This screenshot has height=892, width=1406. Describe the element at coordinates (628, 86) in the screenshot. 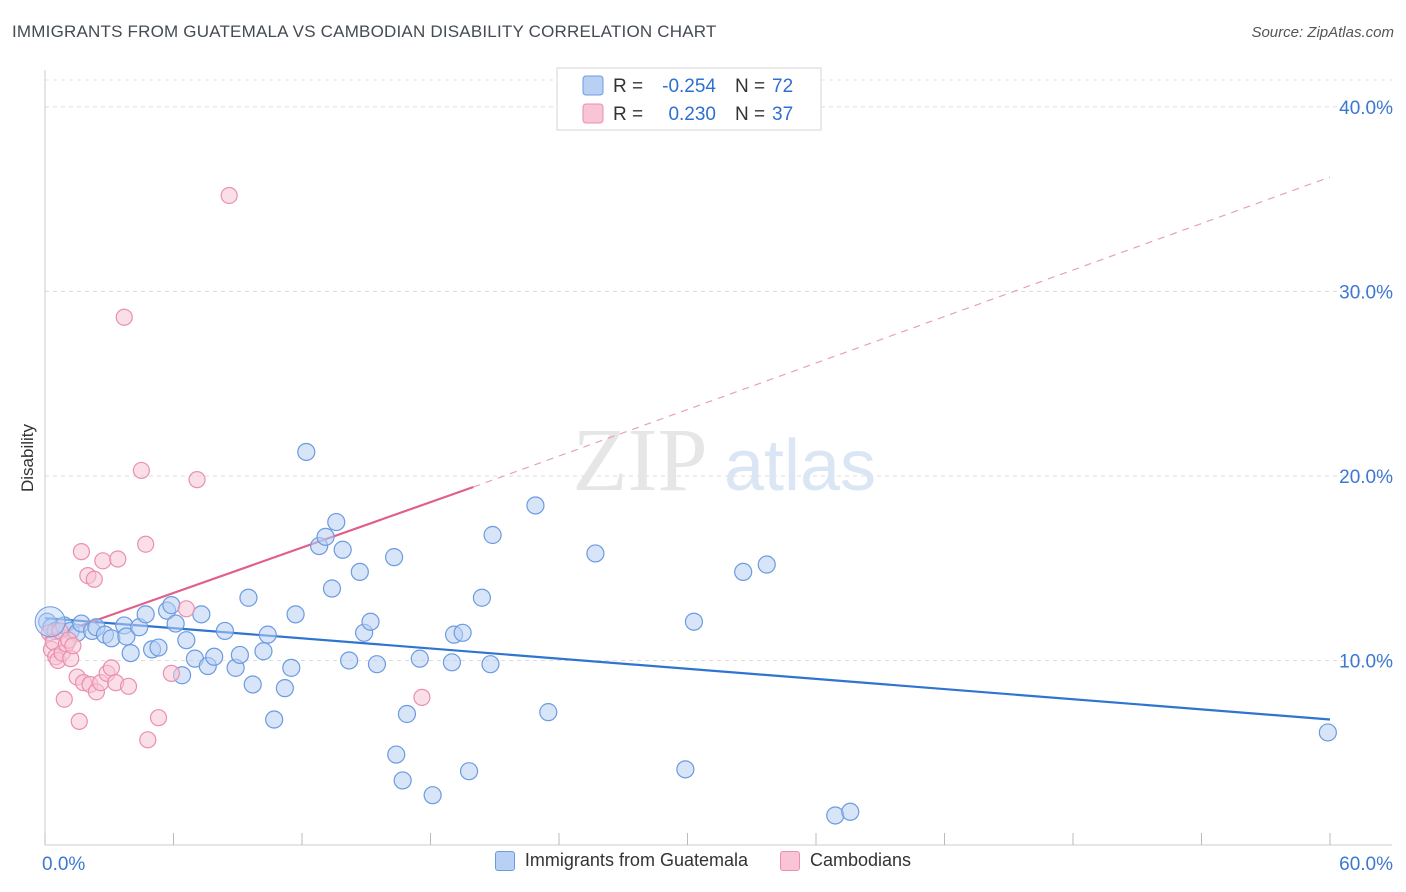

I see `stats-r-label-1: R =` at that location.